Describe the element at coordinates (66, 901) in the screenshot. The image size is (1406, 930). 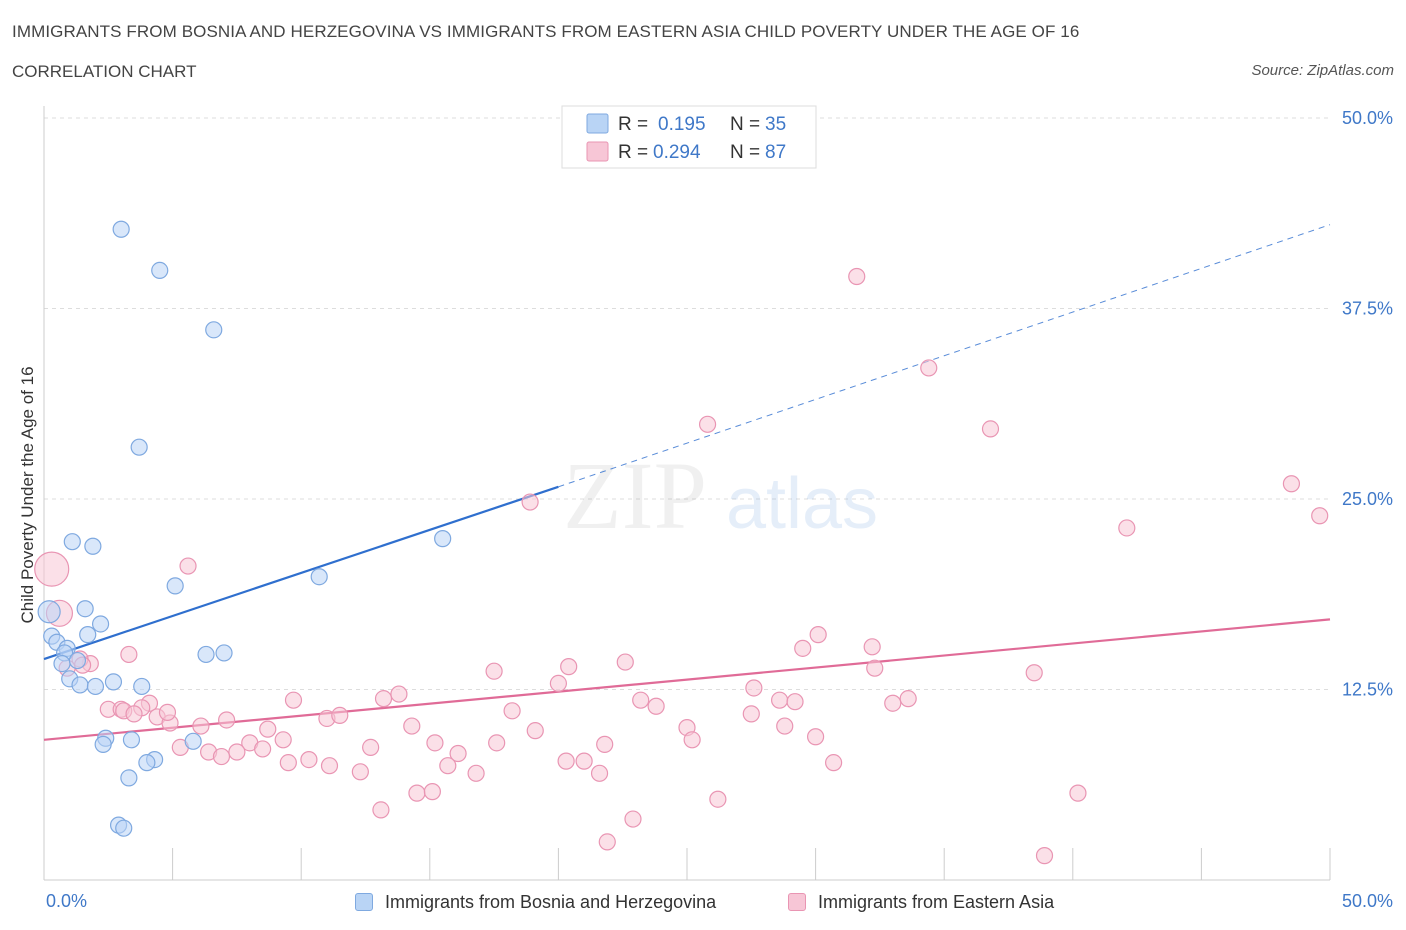
I see `x-tick-label: 0.0%` at that location.